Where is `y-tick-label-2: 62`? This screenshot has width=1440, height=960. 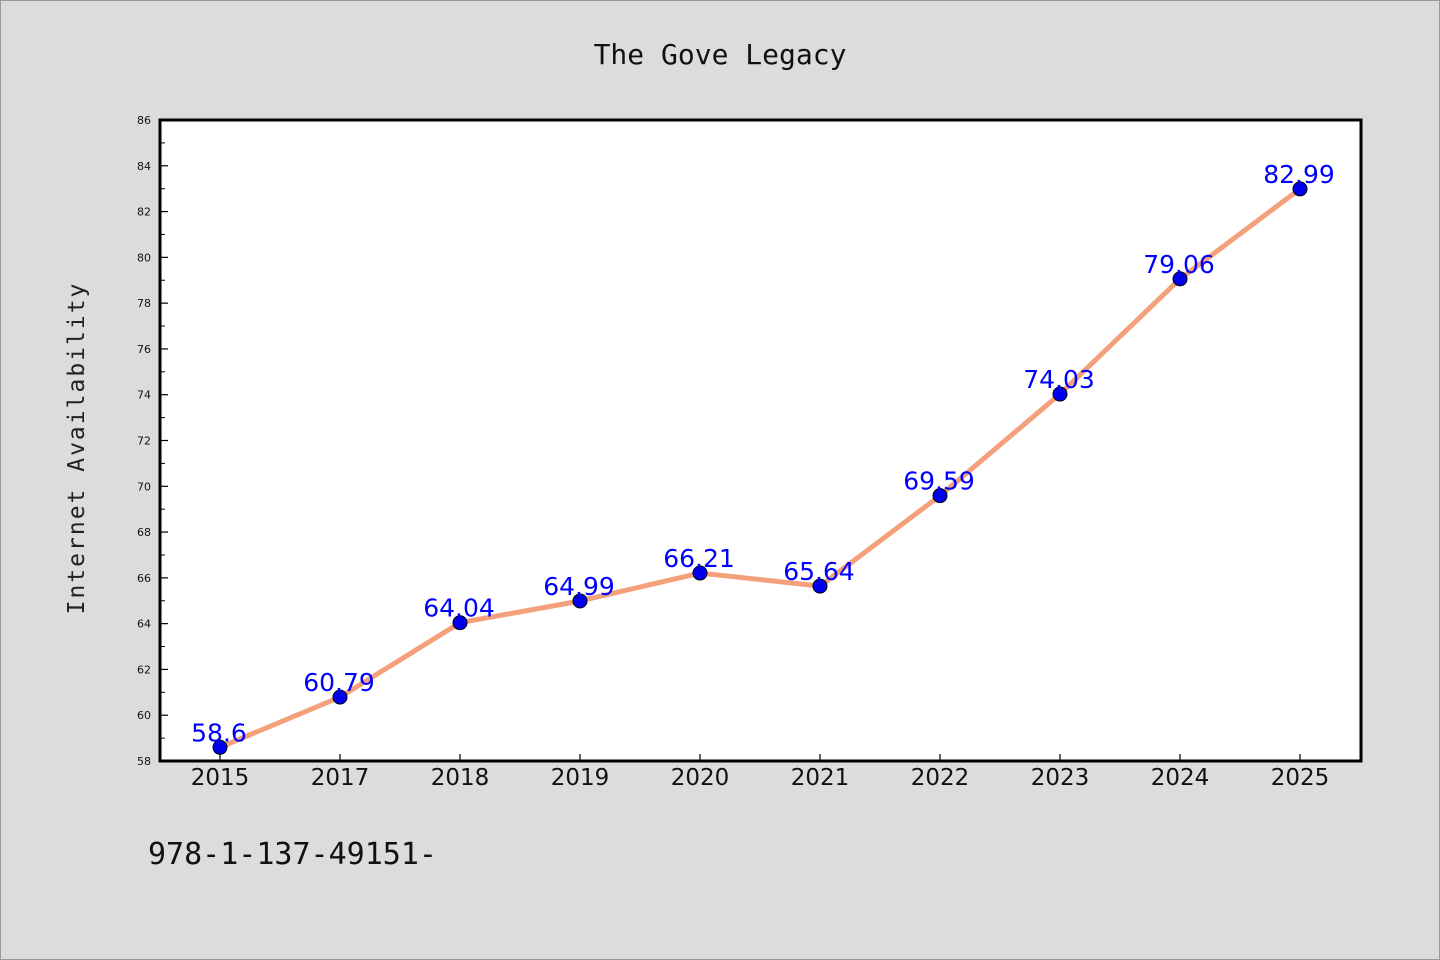
y-tick-label-2: 62 is located at coordinates (144, 669).